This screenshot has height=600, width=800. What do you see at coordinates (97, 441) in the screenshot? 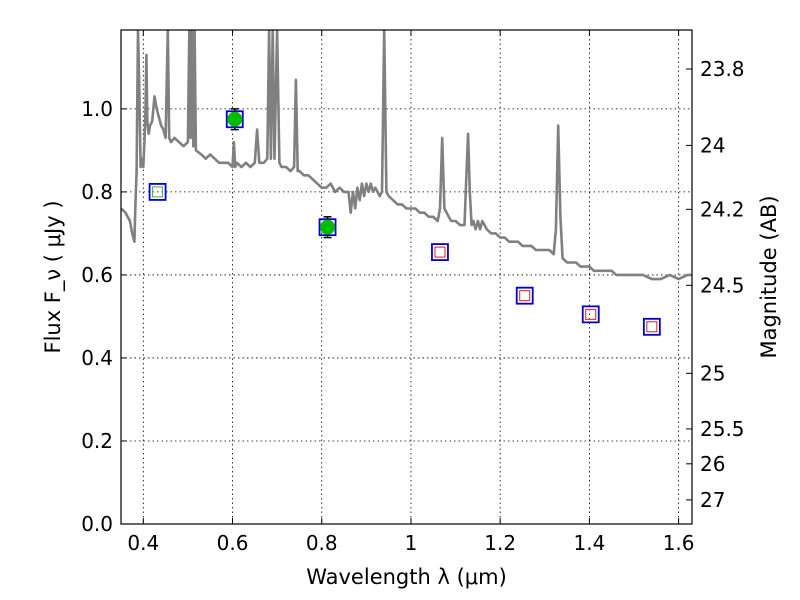
I see `y-tick-label: 0.2` at bounding box center [97, 441].